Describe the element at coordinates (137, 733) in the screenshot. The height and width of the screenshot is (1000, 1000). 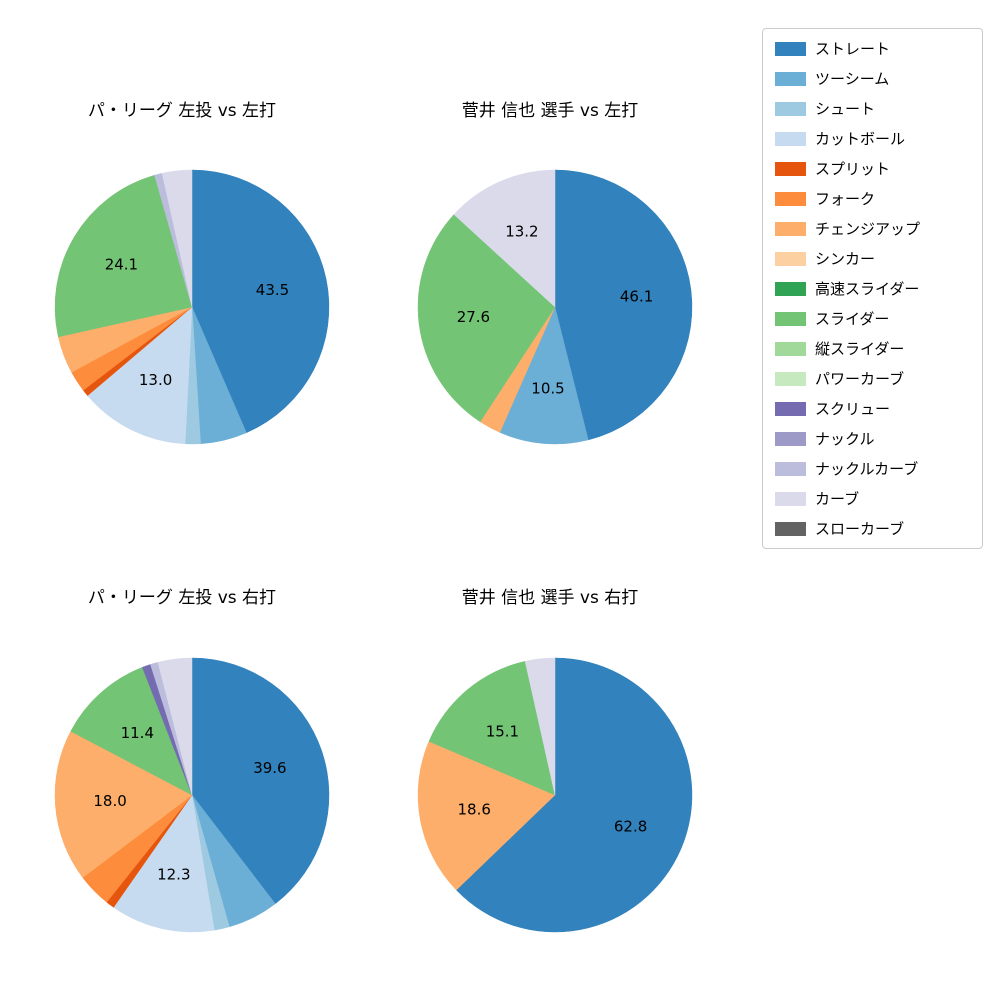
I see `pie-value-label: 11.4` at that location.